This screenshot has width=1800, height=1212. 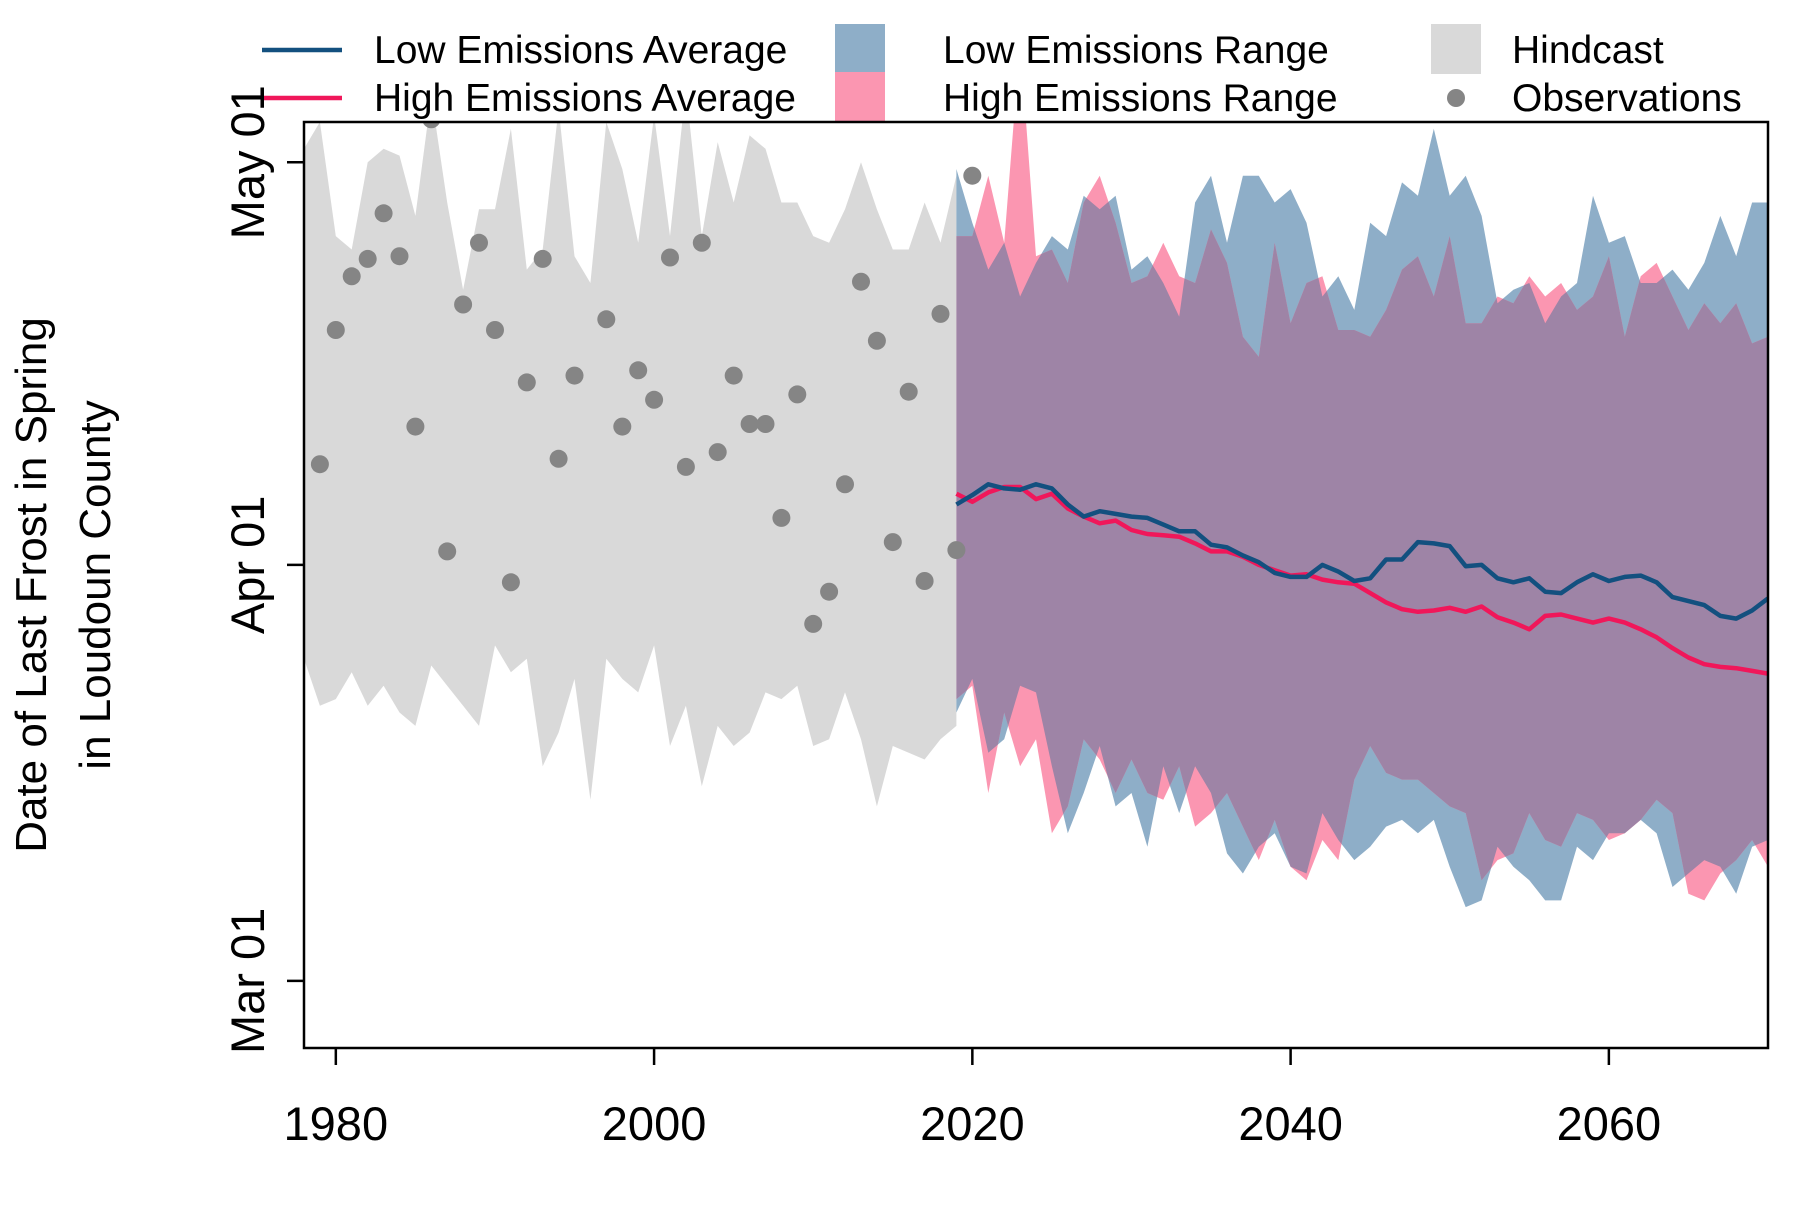 I want to click on low-emissions-average-line, so click(x=1361, y=551).